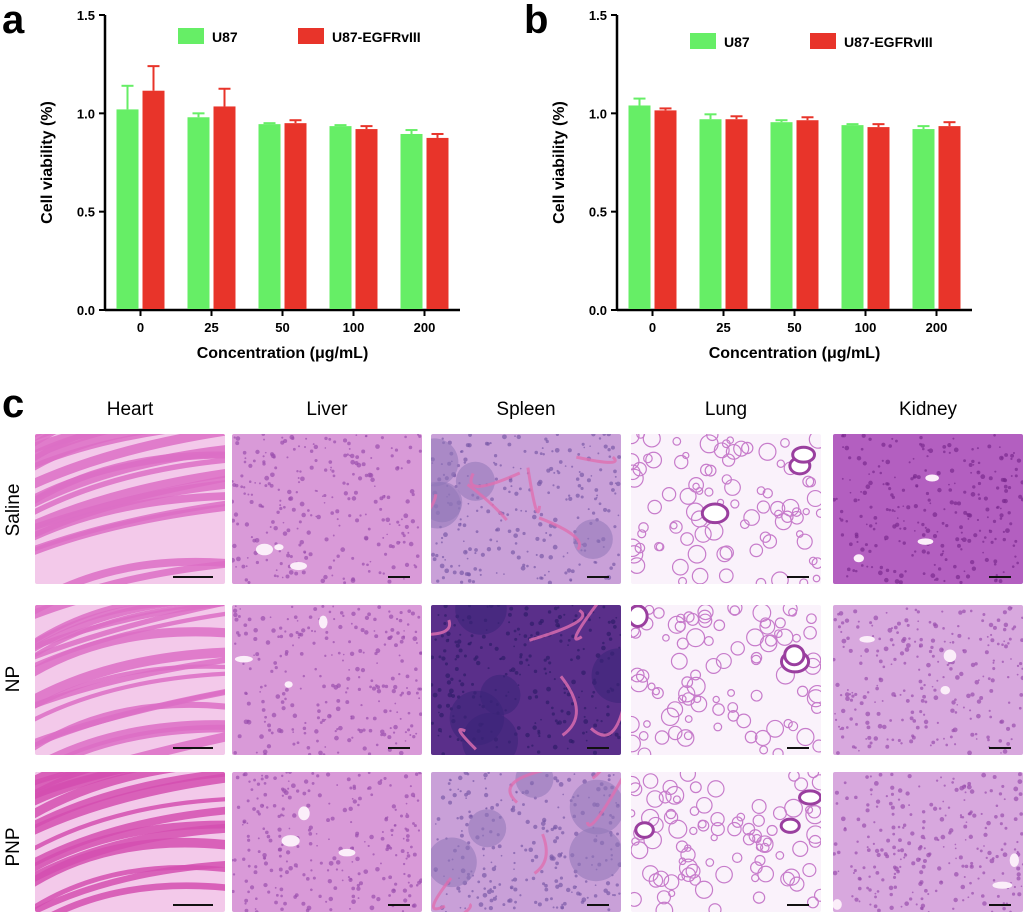 The height and width of the screenshot is (922, 1024). I want to click on muscle-fiber, so click(92, 452).